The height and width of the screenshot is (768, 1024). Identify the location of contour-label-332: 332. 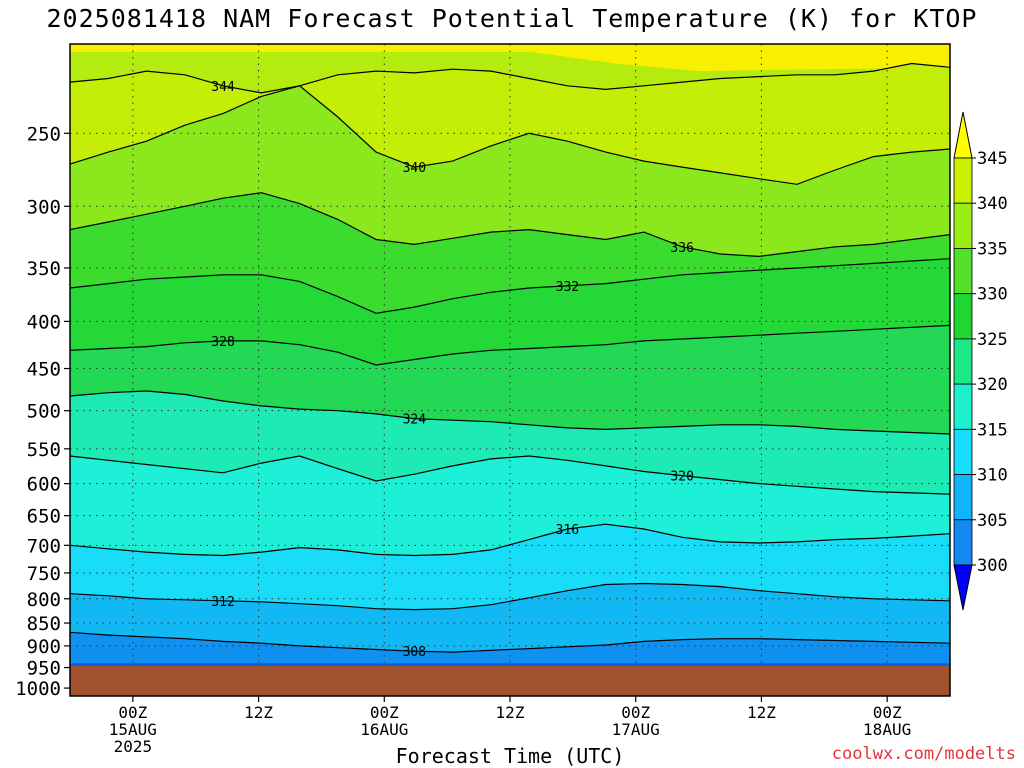
(567, 287).